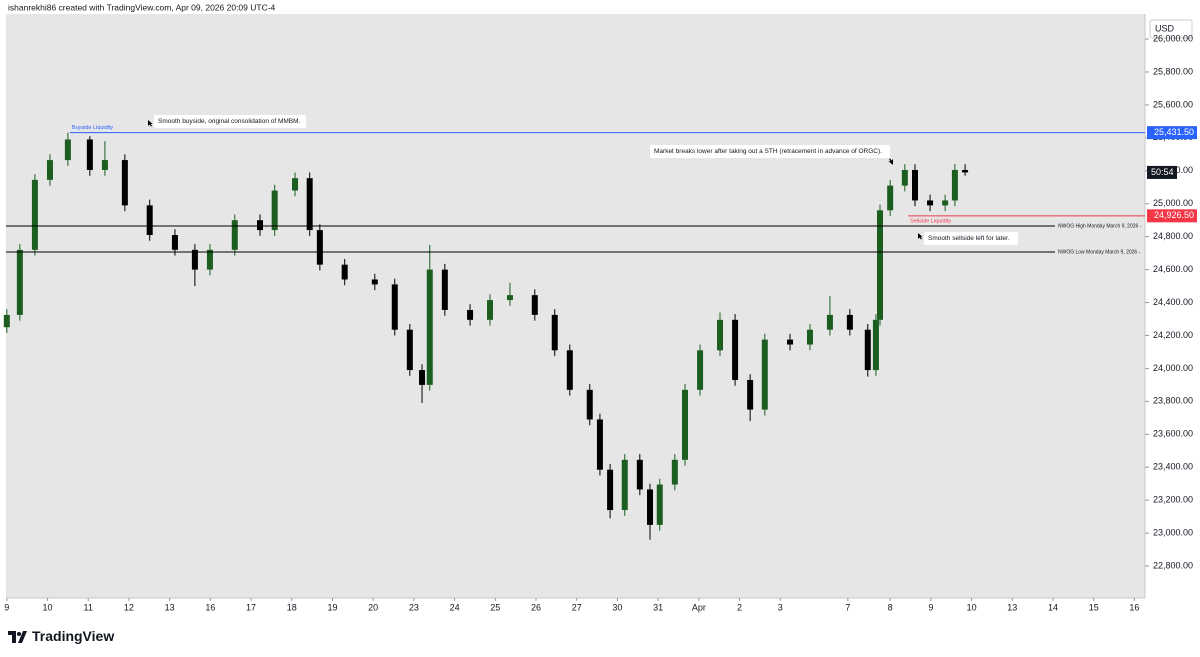 The width and height of the screenshot is (1200, 657). What do you see at coordinates (536, 607) in the screenshot?
I see `x-tick-label: 26` at bounding box center [536, 607].